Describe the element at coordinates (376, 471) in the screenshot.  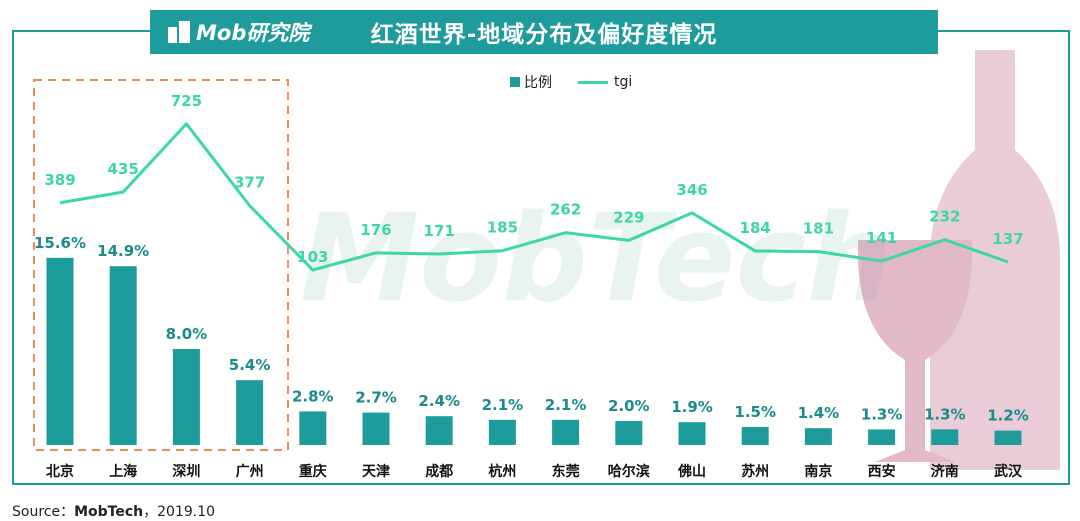
I see `category-label: 天津` at that location.